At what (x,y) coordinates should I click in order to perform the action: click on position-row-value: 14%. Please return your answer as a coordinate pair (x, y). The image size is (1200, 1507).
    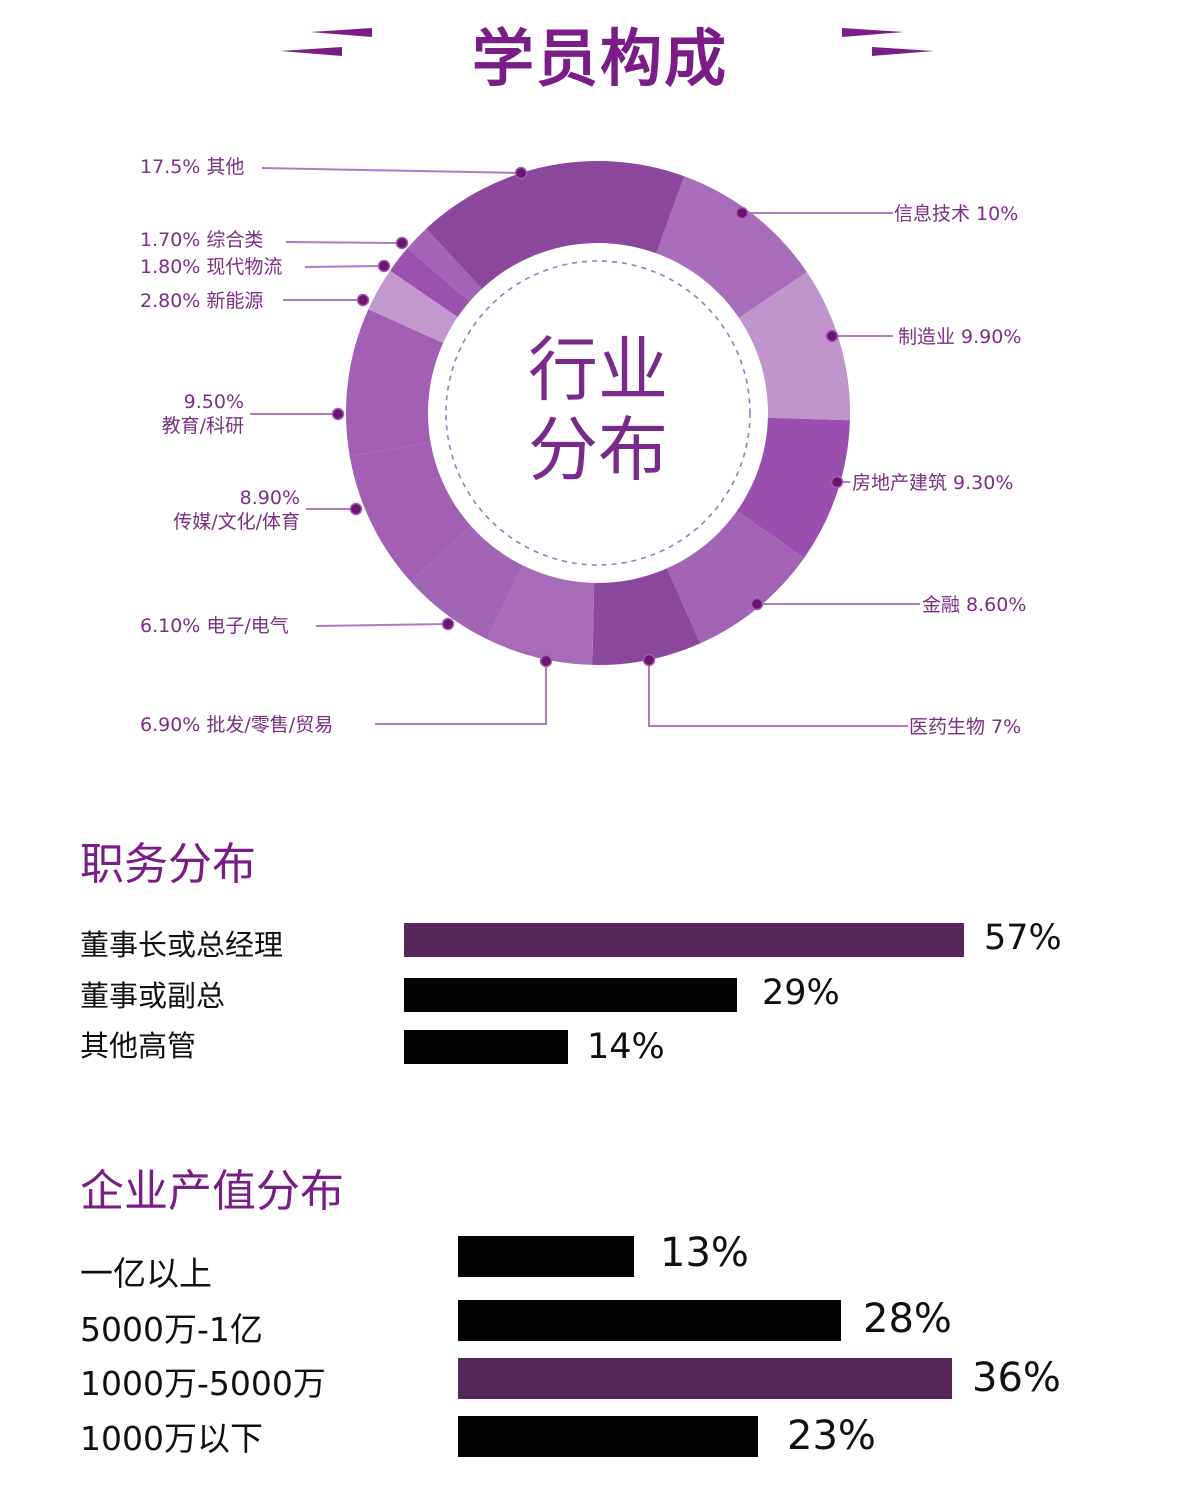
    Looking at the image, I should click on (626, 1047).